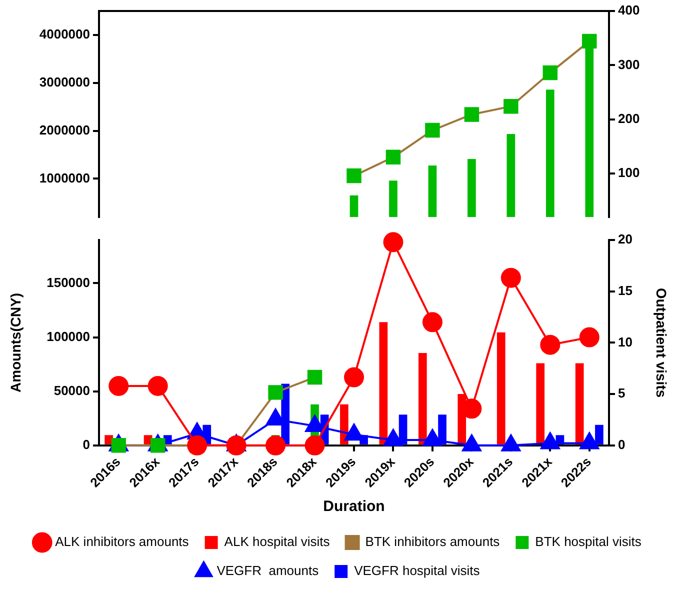  What do you see at coordinates (417, 570) in the screenshot?
I see `legend-label: VEGFR hospital visits` at bounding box center [417, 570].